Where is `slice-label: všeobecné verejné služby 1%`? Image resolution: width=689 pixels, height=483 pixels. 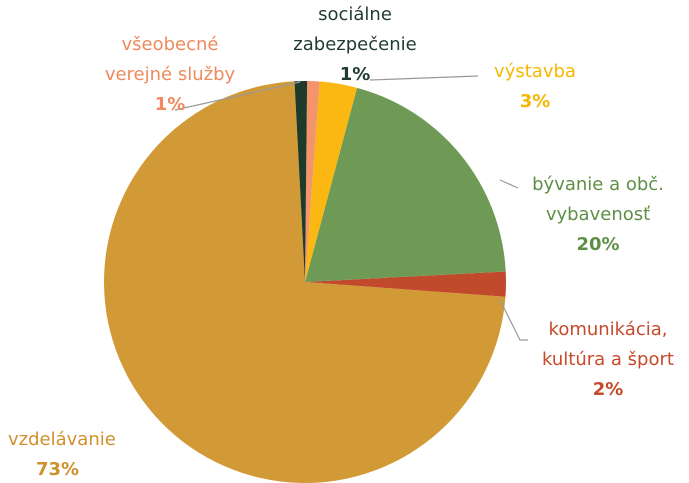
slice-label: všeobecné verejné služby 1% is located at coordinates (170, 75).